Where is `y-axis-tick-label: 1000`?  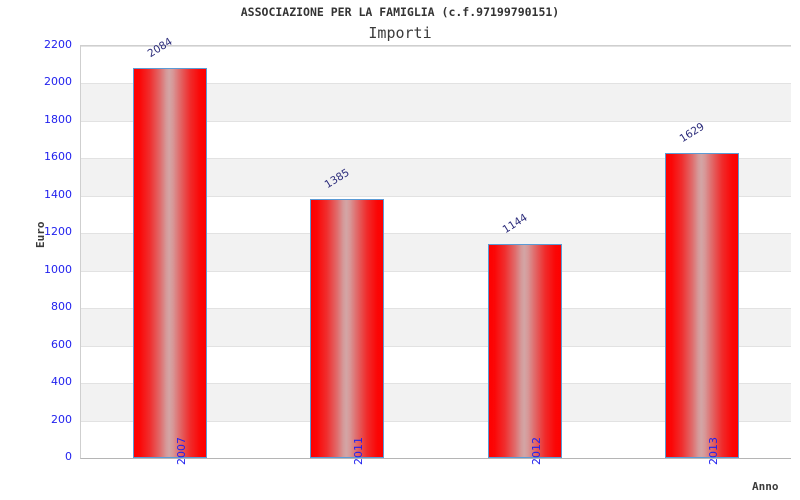 y-axis-tick-label: 1000 is located at coordinates (58, 269).